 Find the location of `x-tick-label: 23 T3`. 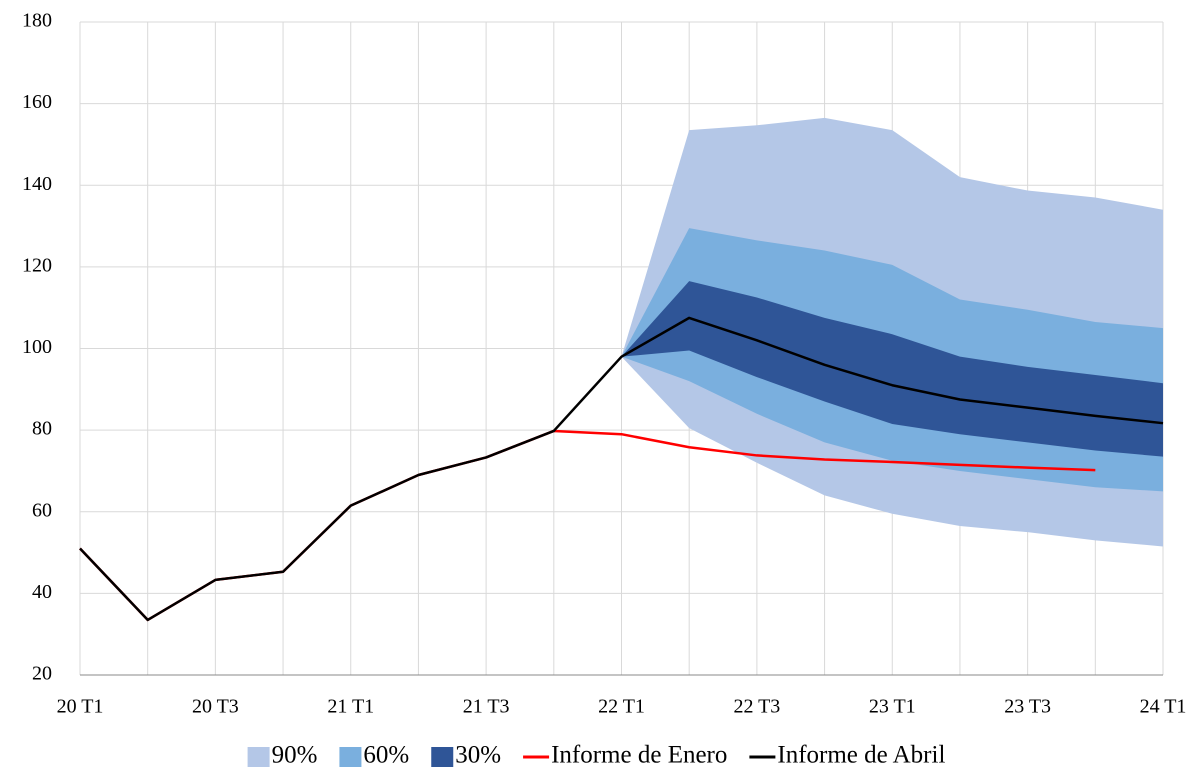

x-tick-label: 23 T3 is located at coordinates (1027, 707).